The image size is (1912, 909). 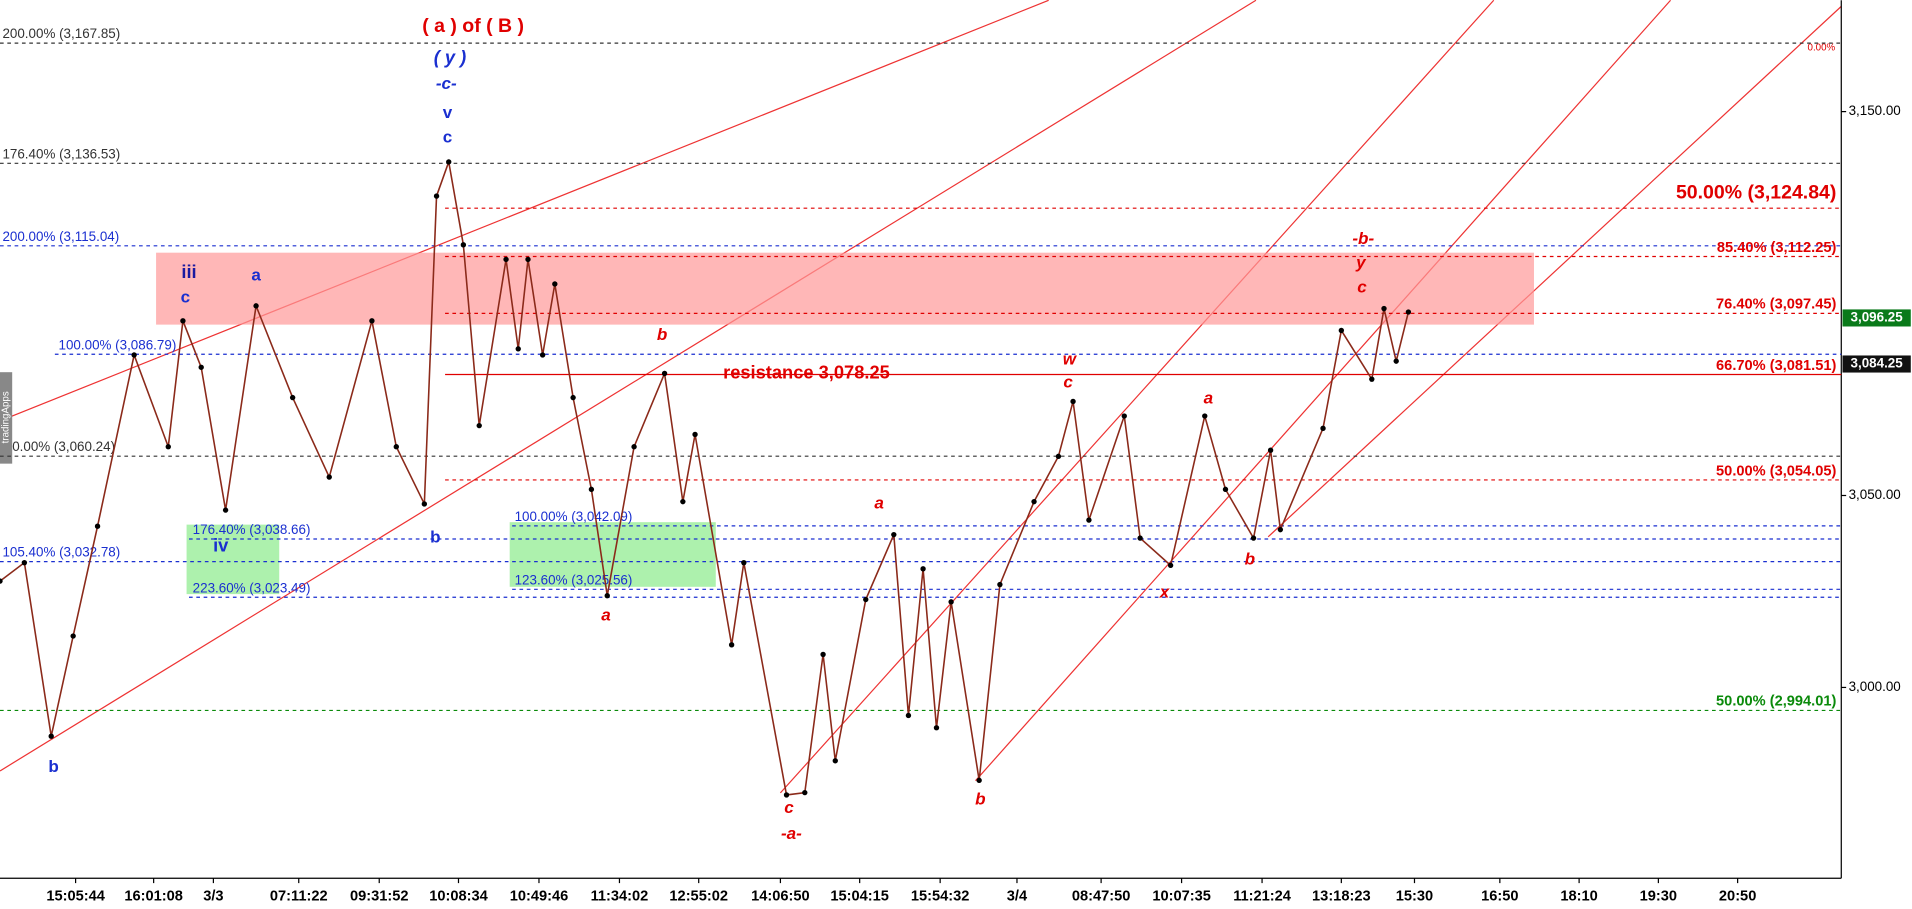 I want to click on x-tick-label: 16:50, so click(x=1499, y=896).